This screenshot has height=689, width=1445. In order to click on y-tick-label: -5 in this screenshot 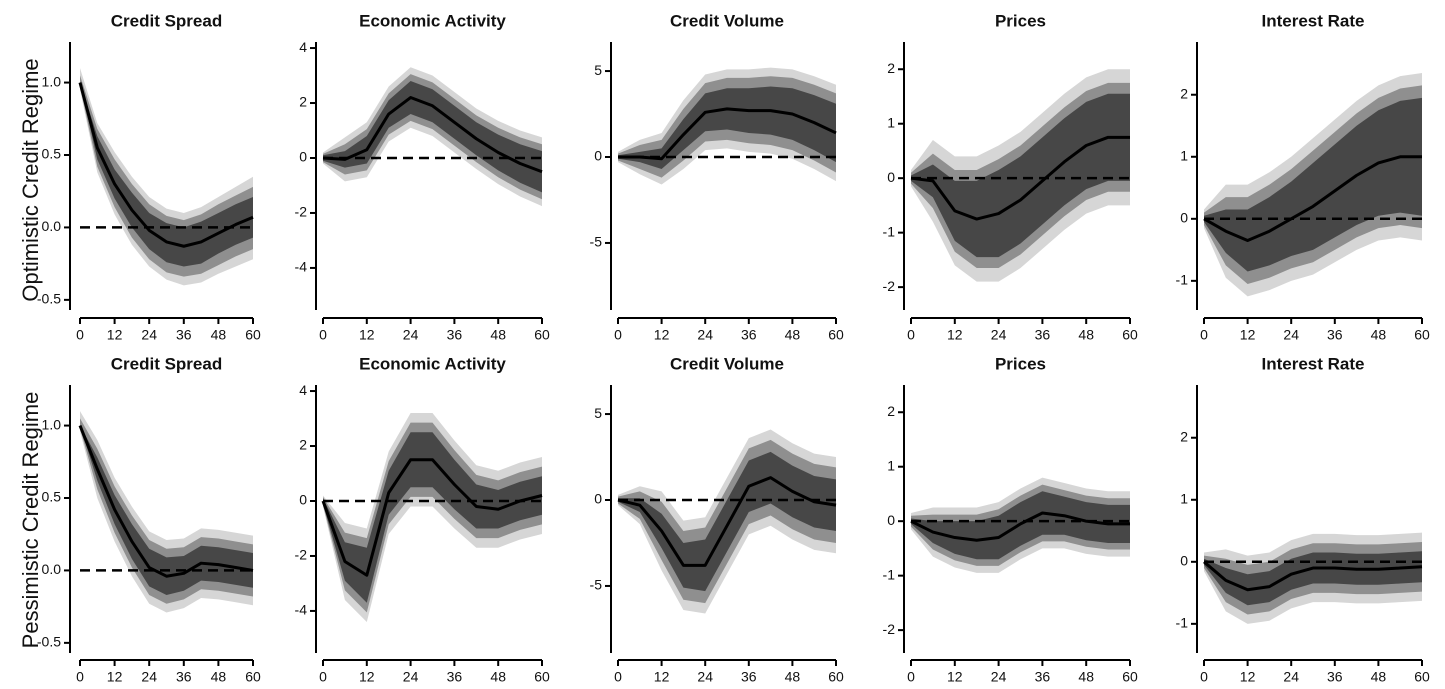, I will do `click(596, 585)`.